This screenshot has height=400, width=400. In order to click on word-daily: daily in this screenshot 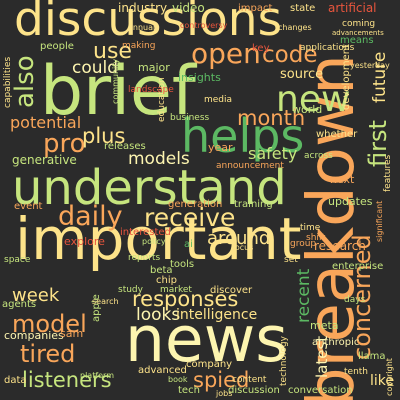, I will do `click(90, 216)`.